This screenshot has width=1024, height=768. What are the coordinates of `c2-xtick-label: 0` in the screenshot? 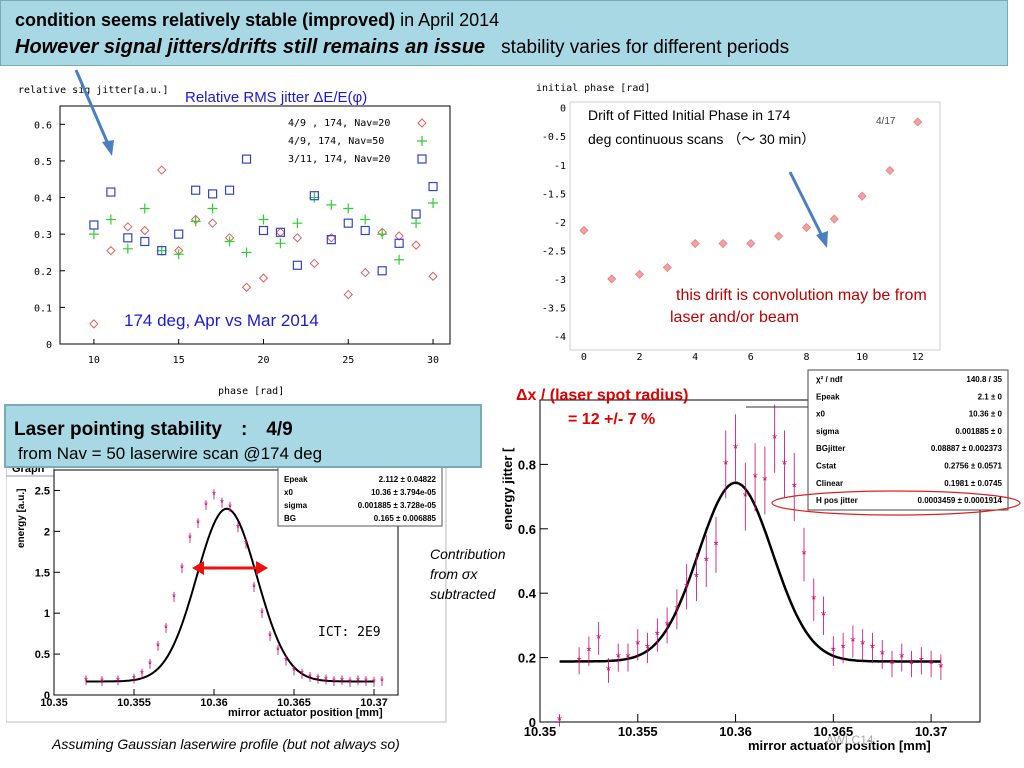 It's located at (584, 357).